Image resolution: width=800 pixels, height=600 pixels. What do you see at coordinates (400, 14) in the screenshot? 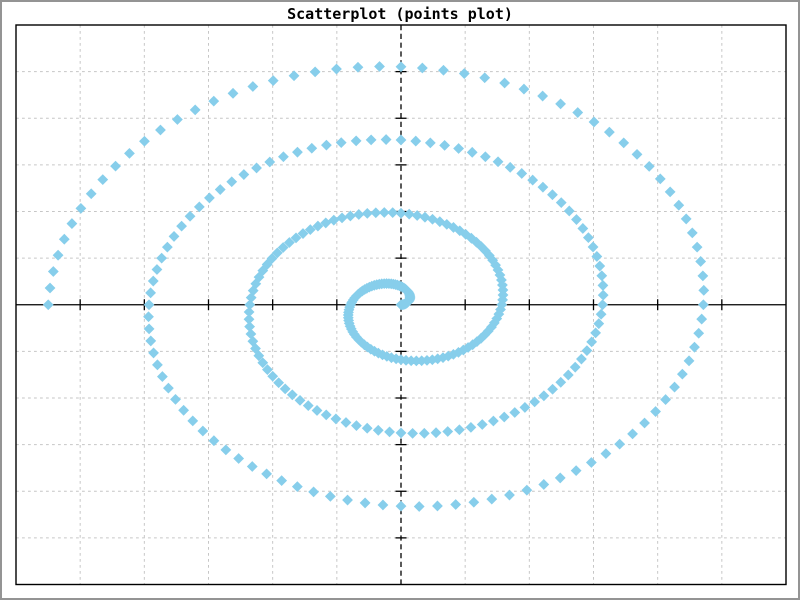
I see `chart-title: Scatterplot (points plot)` at bounding box center [400, 14].